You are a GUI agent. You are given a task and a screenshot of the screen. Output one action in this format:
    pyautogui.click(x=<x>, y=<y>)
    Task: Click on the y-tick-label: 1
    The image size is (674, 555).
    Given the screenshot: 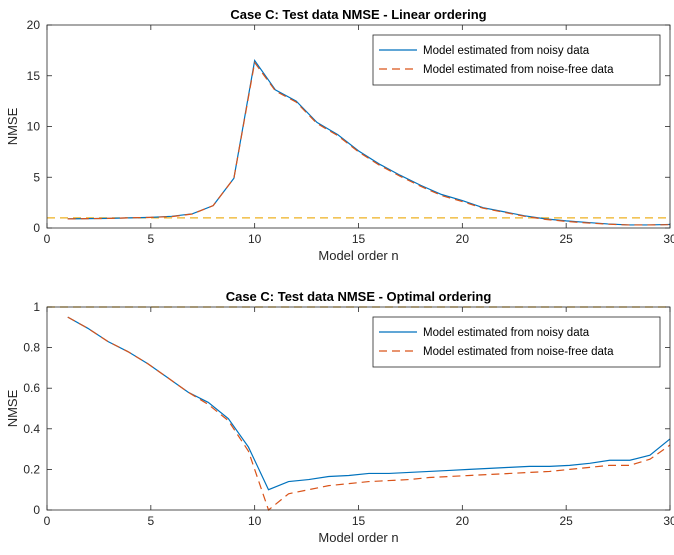 What is the action you would take?
    pyautogui.click(x=36, y=307)
    